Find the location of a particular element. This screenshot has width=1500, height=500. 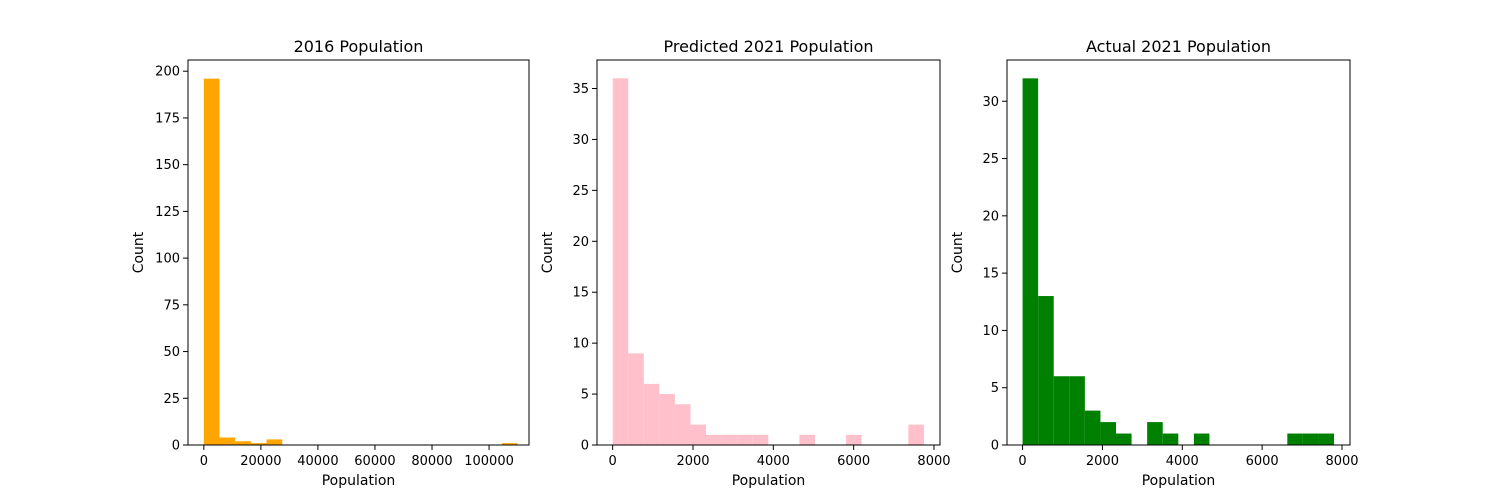

y-tick-label: 75 is located at coordinates (171, 305).